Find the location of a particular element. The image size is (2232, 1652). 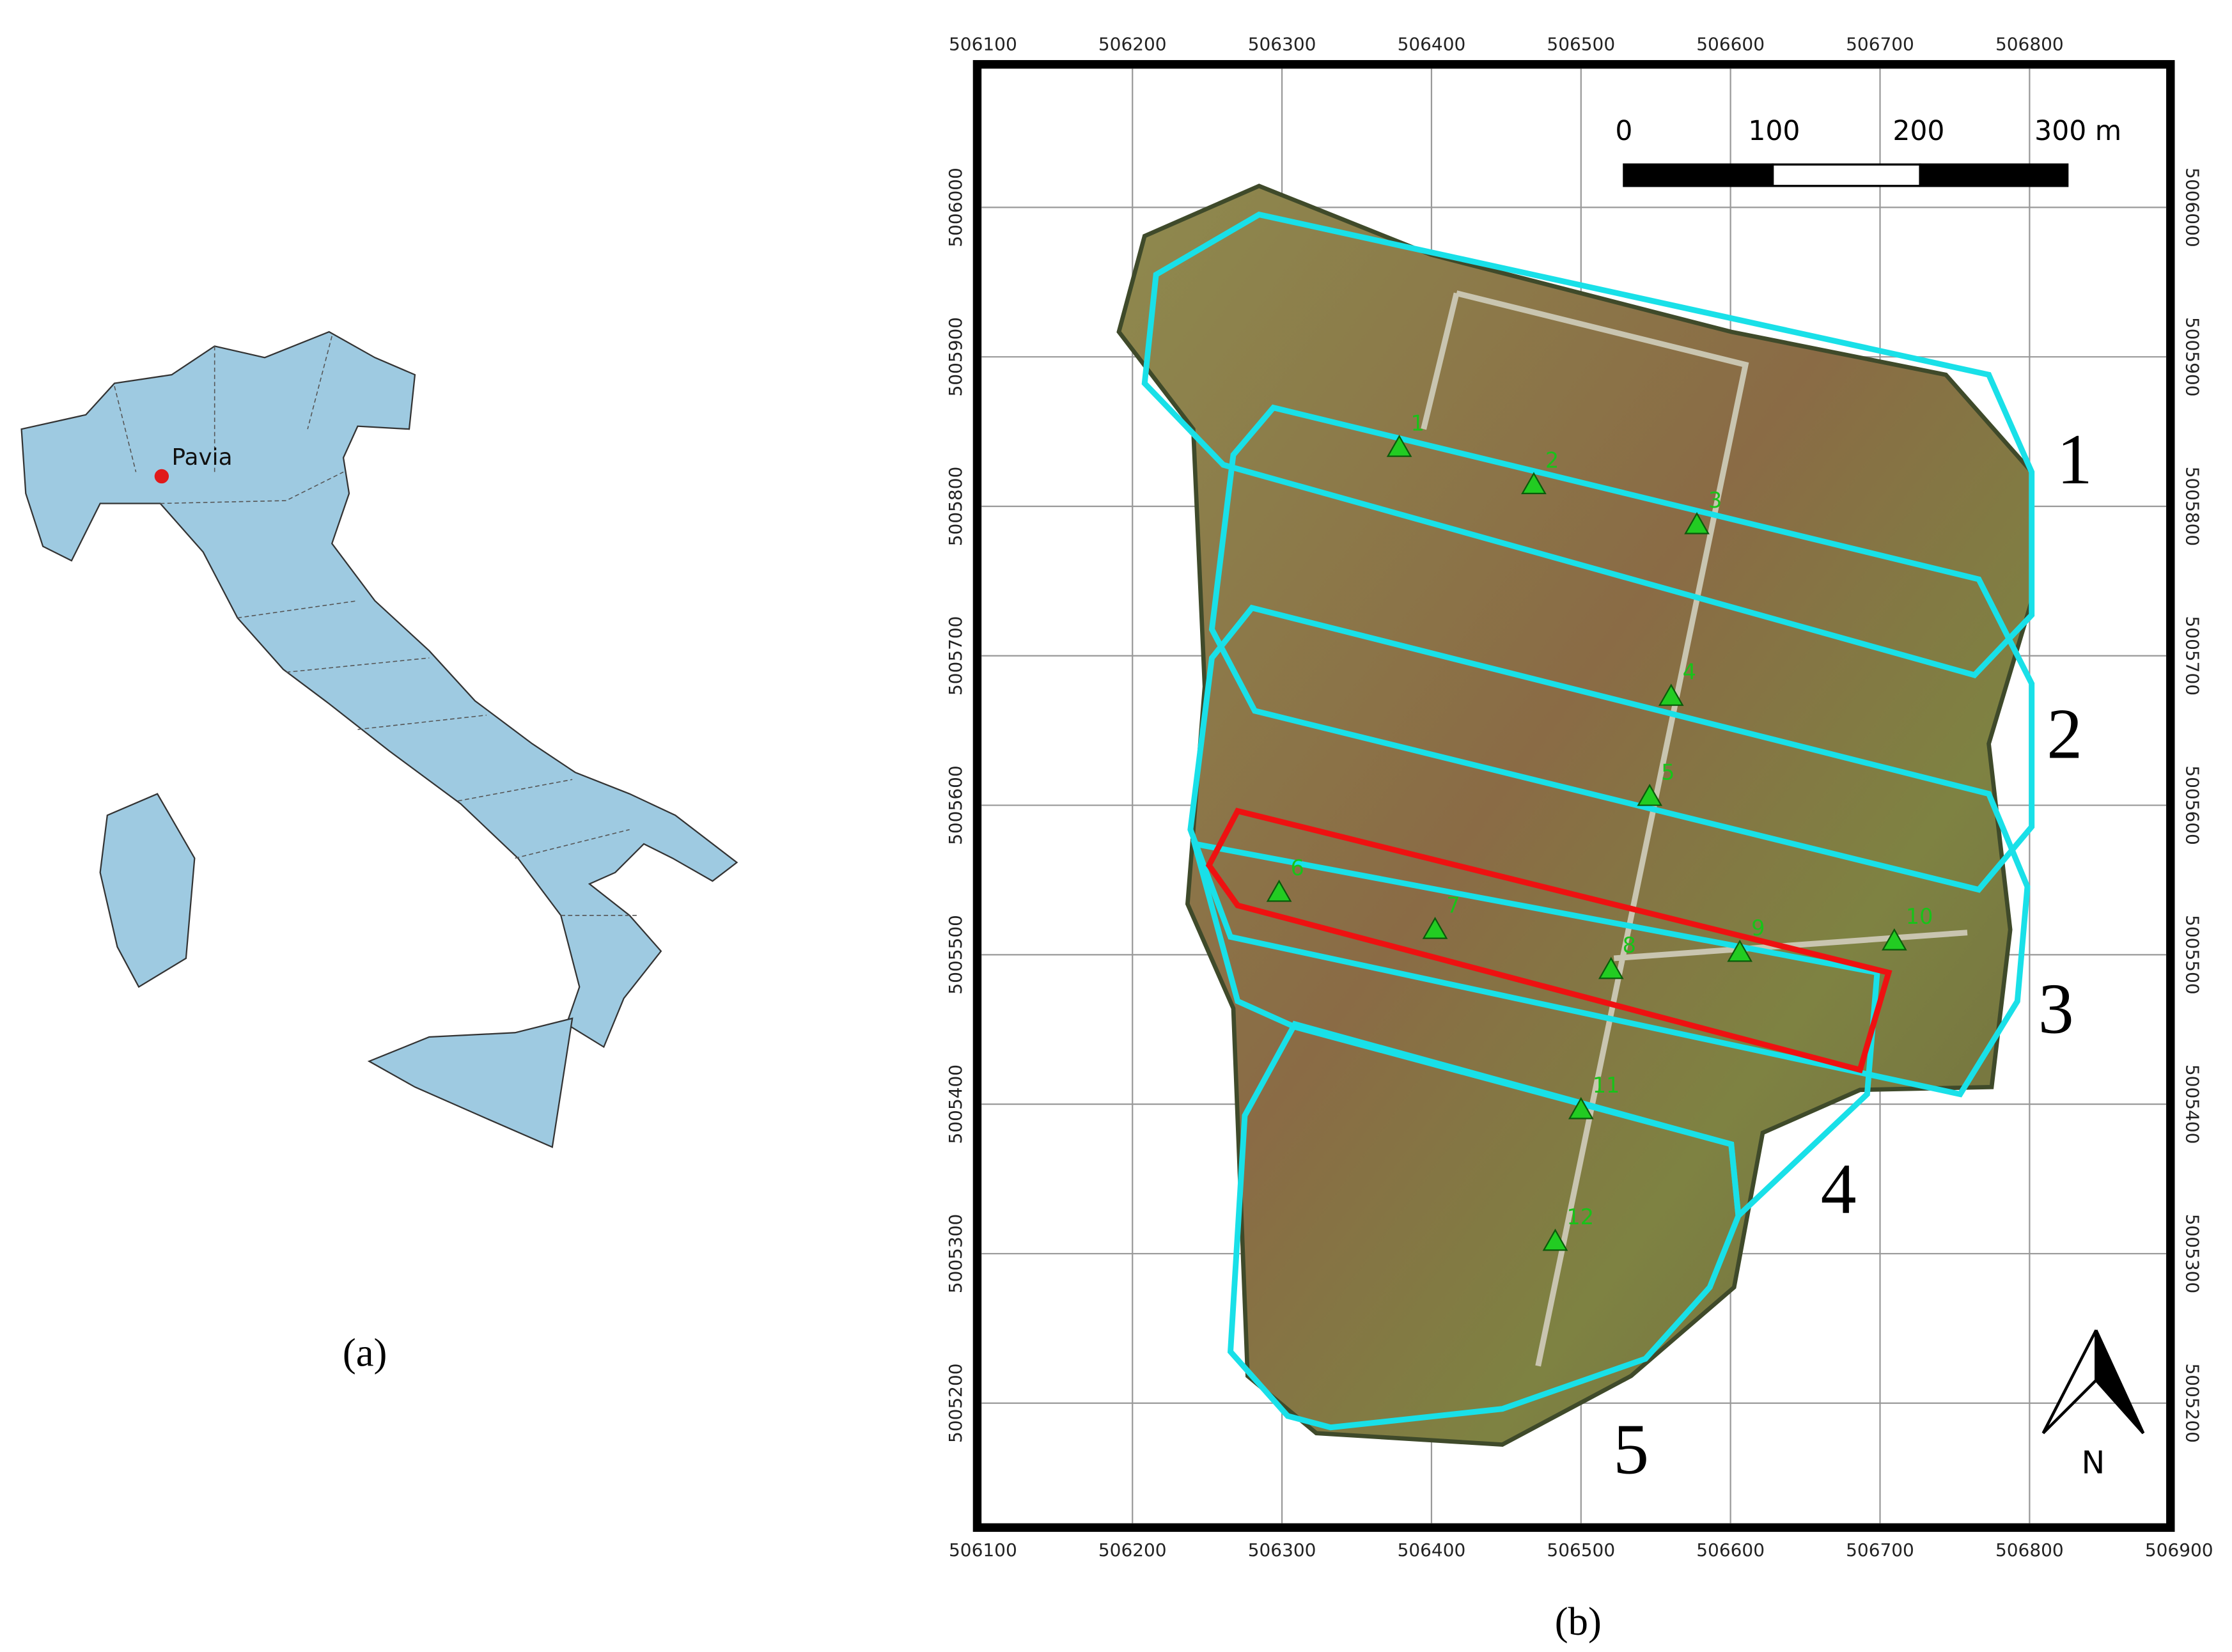

zone-label: 5 is located at coordinates (1631, 1449).